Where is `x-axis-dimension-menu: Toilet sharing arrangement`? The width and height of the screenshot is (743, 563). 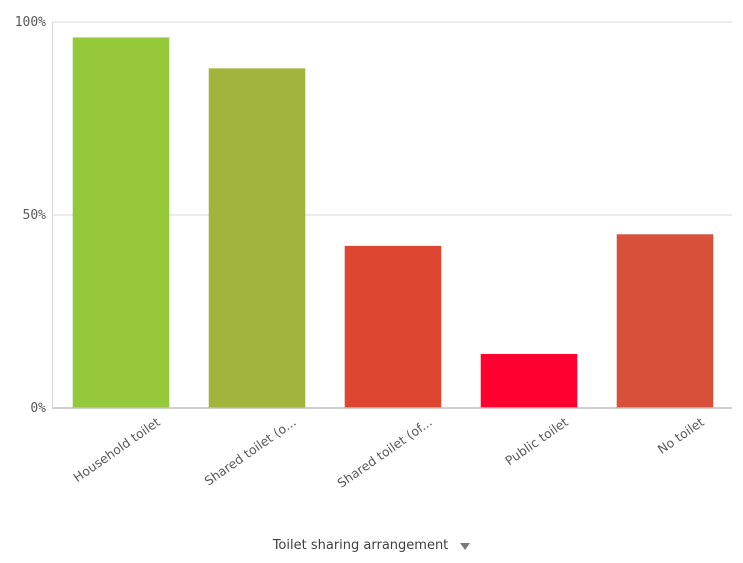
x-axis-dimension-menu: Toilet sharing arrangement is located at coordinates (372, 545).